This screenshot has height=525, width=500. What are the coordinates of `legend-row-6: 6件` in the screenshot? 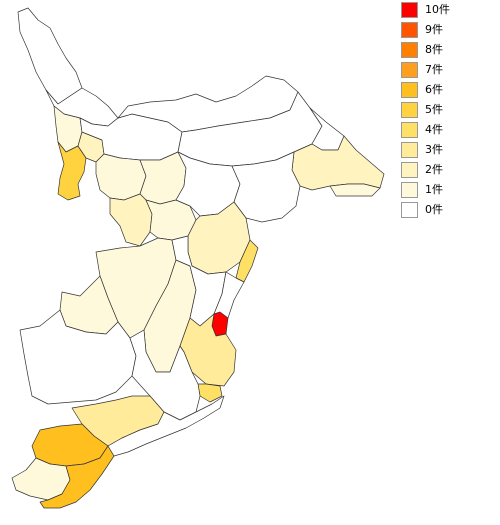 It's located at (450, 90).